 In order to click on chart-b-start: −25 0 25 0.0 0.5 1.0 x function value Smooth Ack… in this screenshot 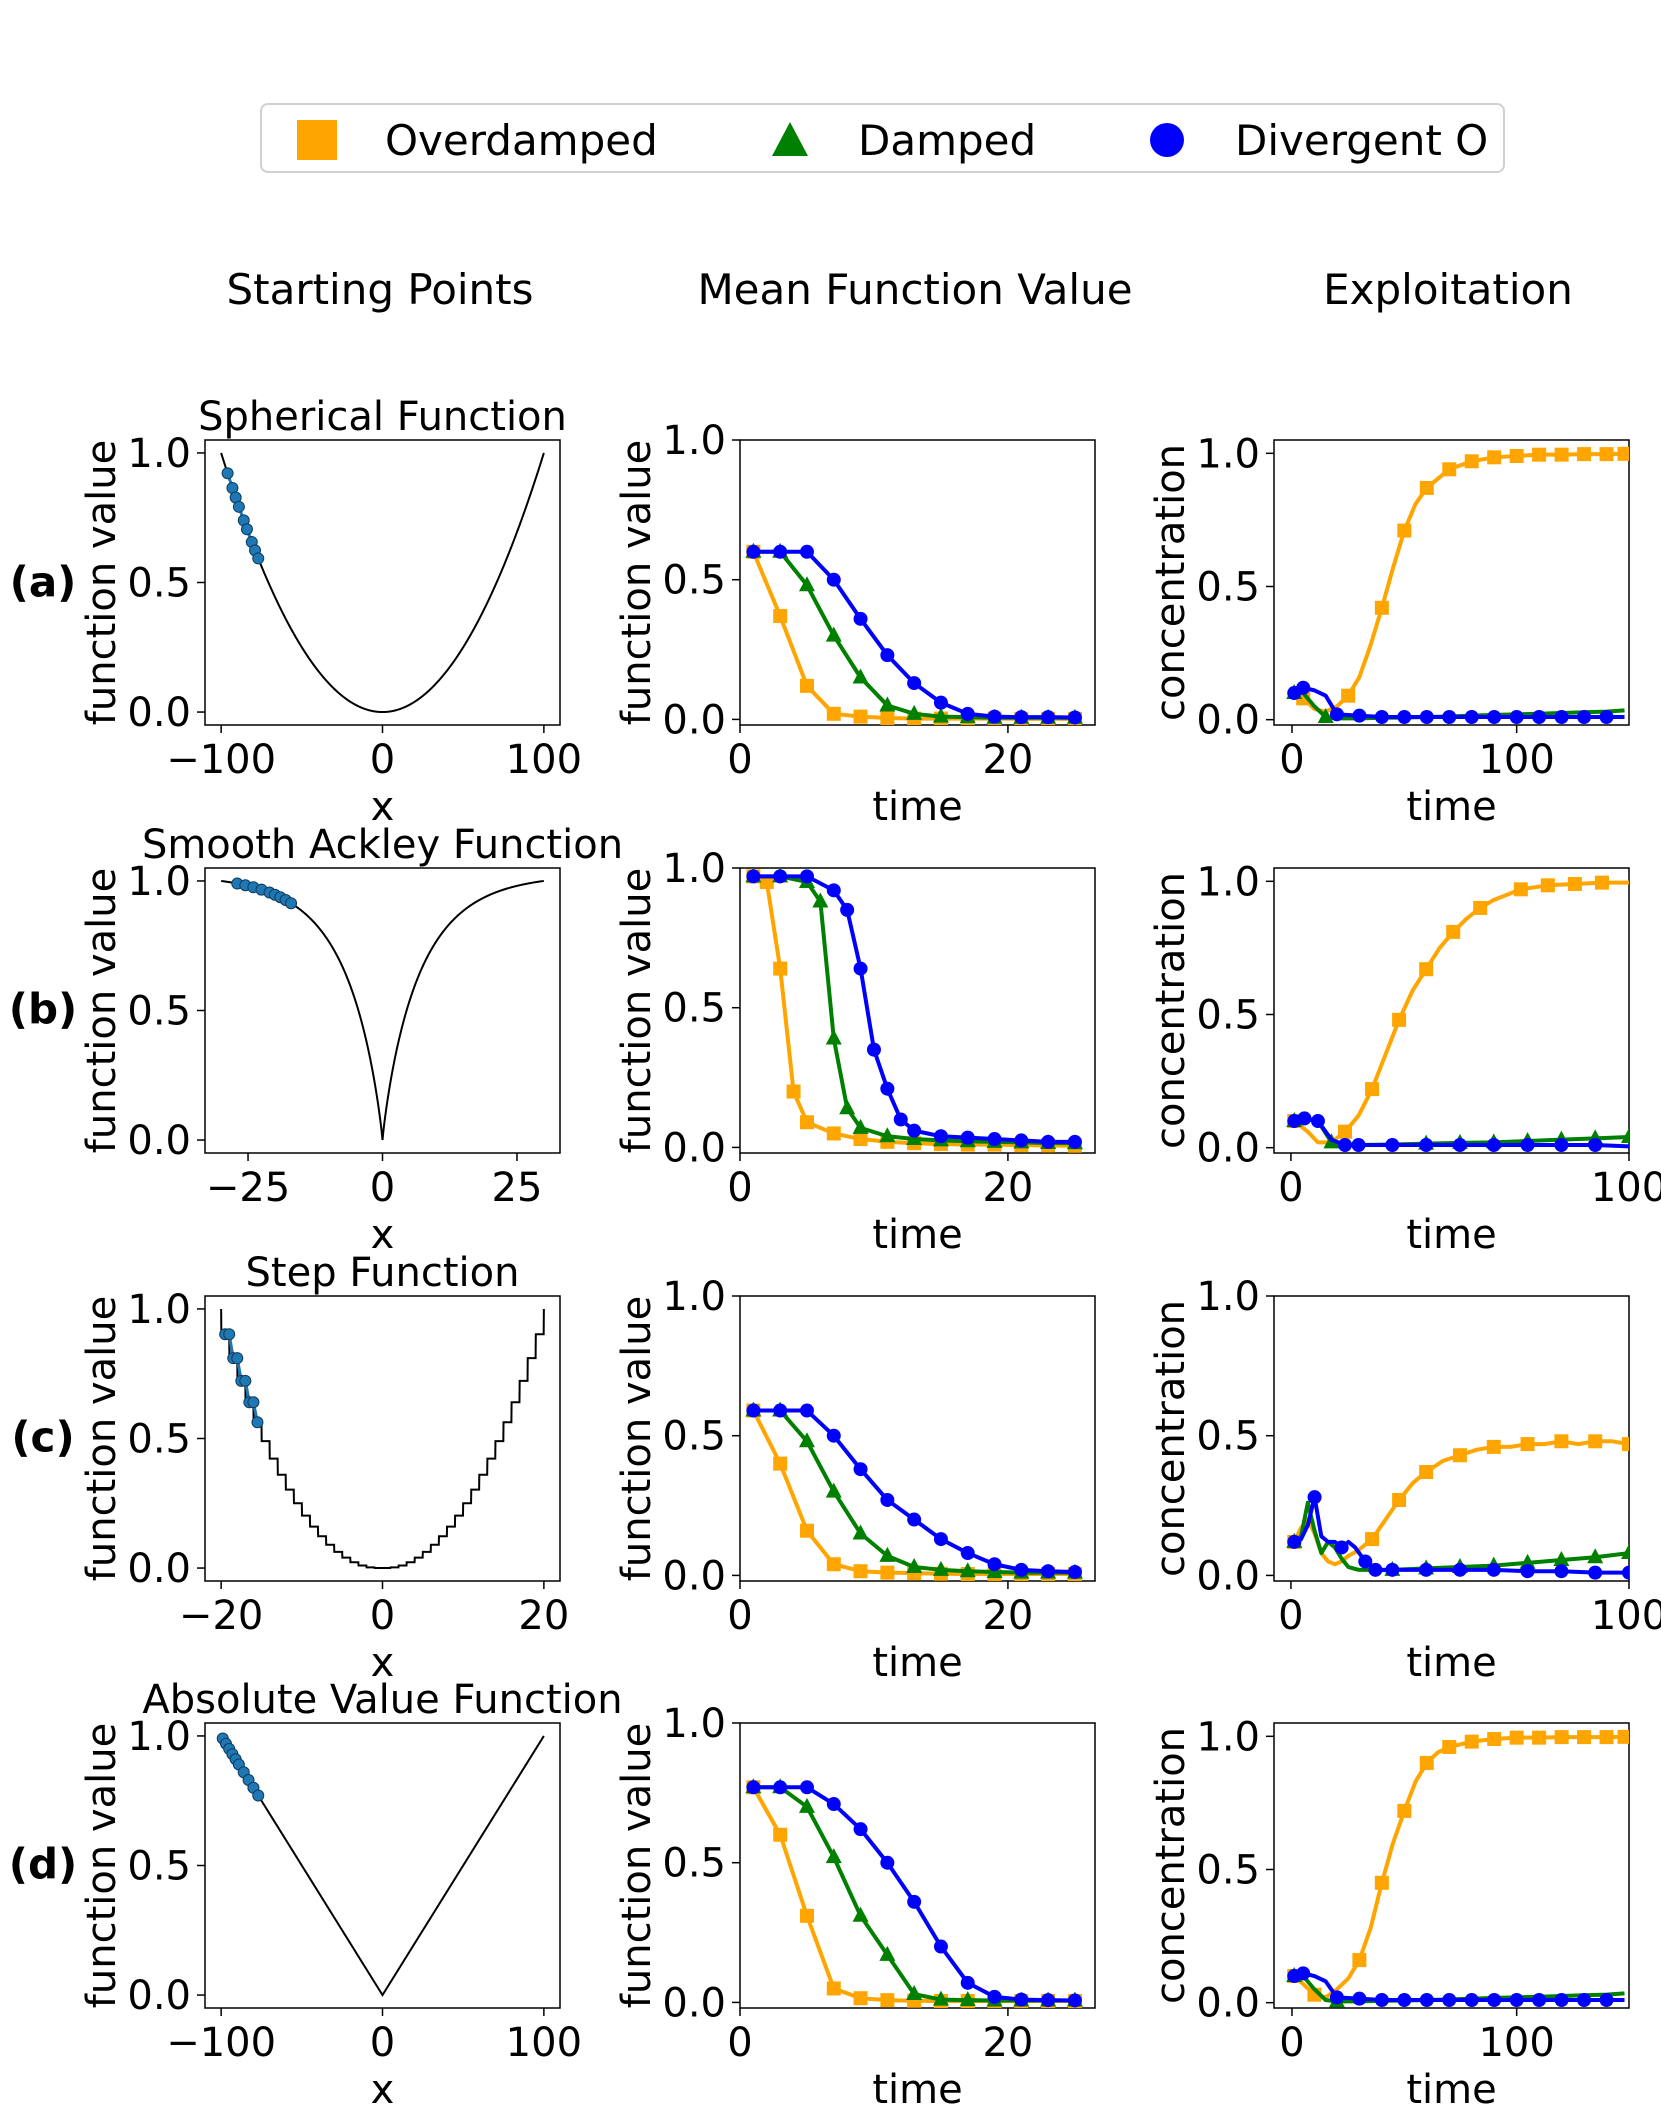, I will do `click(351, 1040)`.